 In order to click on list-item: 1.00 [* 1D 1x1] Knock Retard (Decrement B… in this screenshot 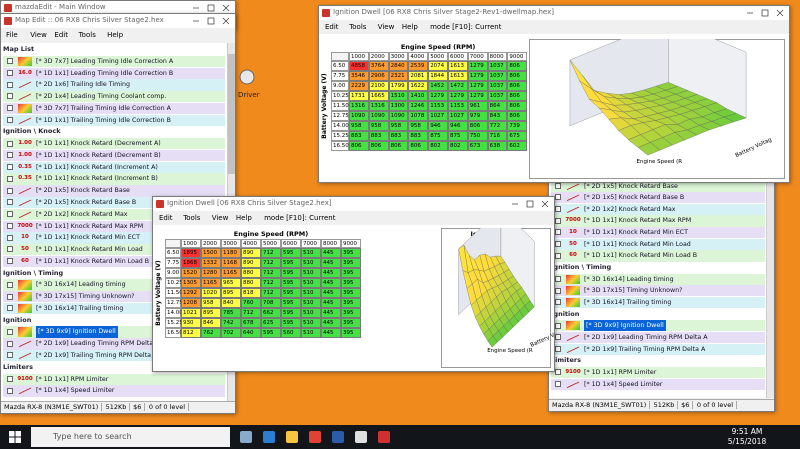, I will do `click(114, 155)`.